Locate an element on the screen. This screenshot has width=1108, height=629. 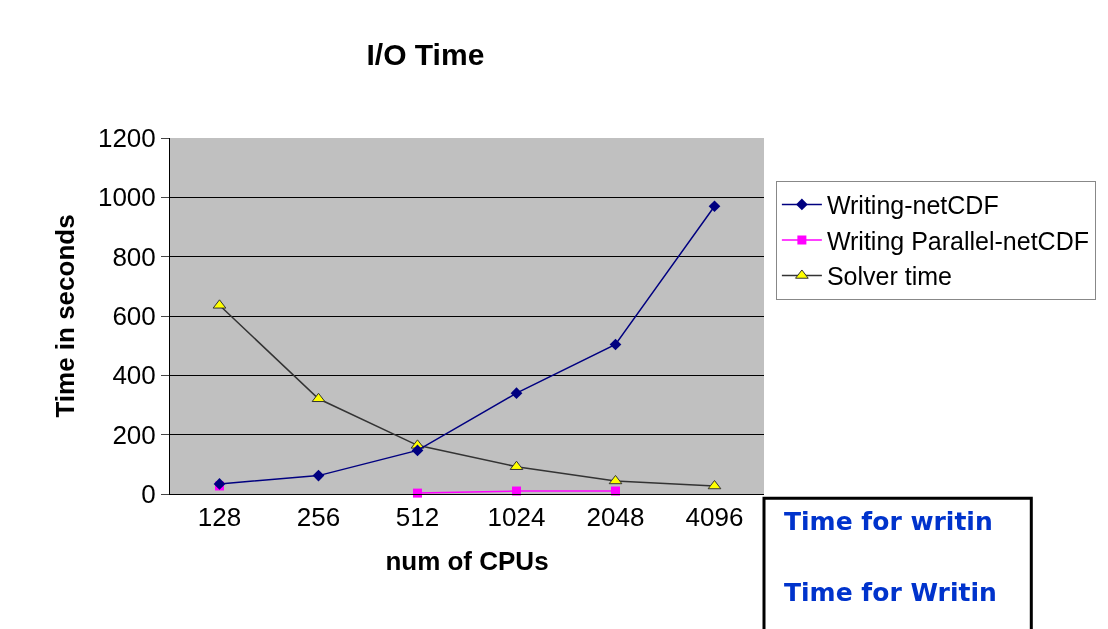
y-tick-label: 800 is located at coordinates (134, 256).